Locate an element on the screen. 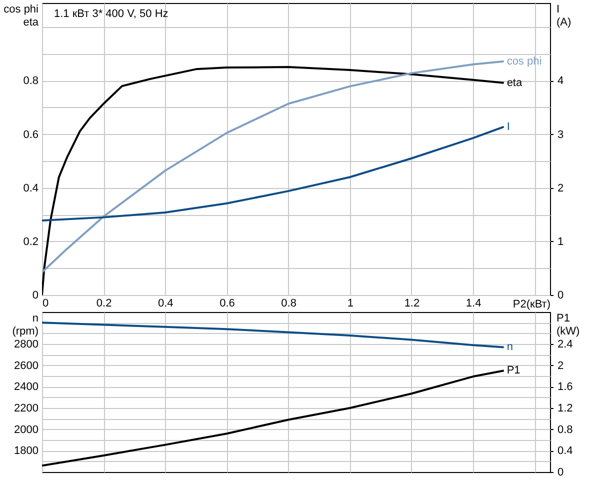 This screenshot has width=592, height=480. y2-tick-label: 3 is located at coordinates (561, 134).